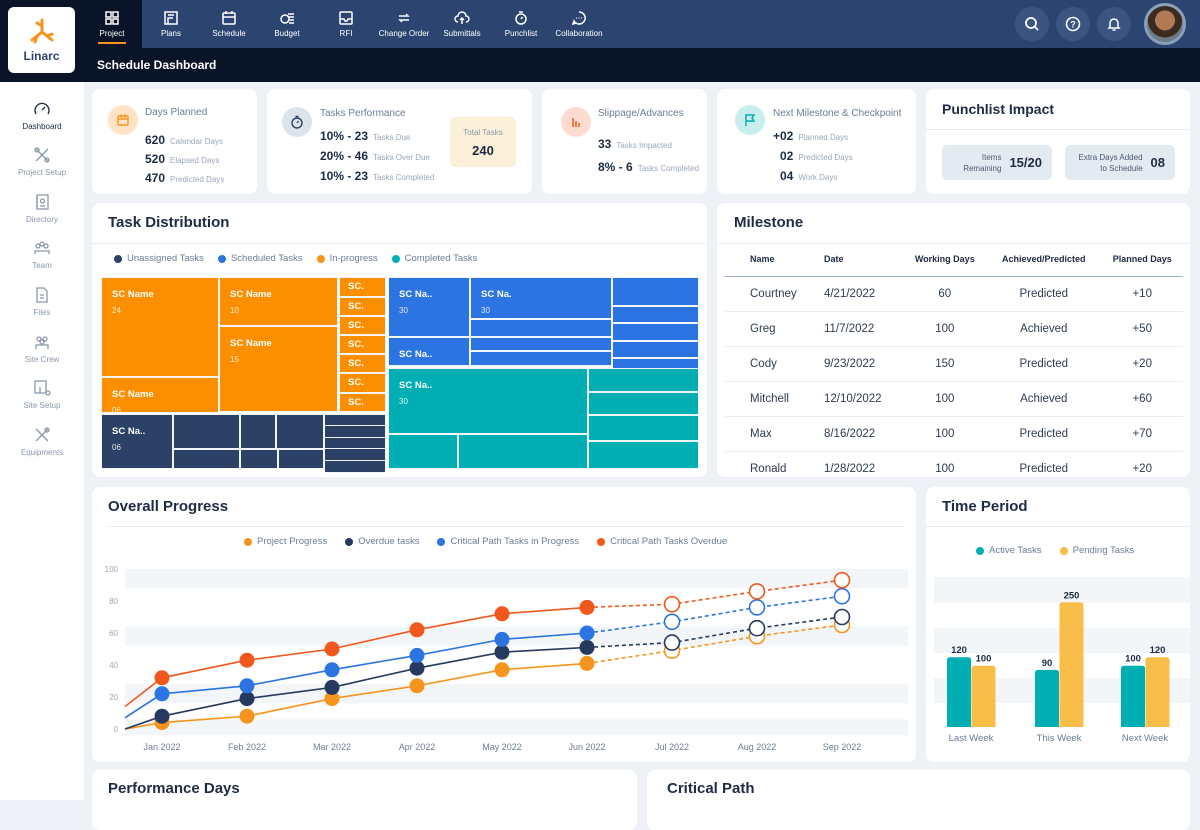 The height and width of the screenshot is (830, 1200). Describe the element at coordinates (954, 294) in the screenshot. I see `table-row: Courtney 4/21/2022 60 Predicted +10` at that location.